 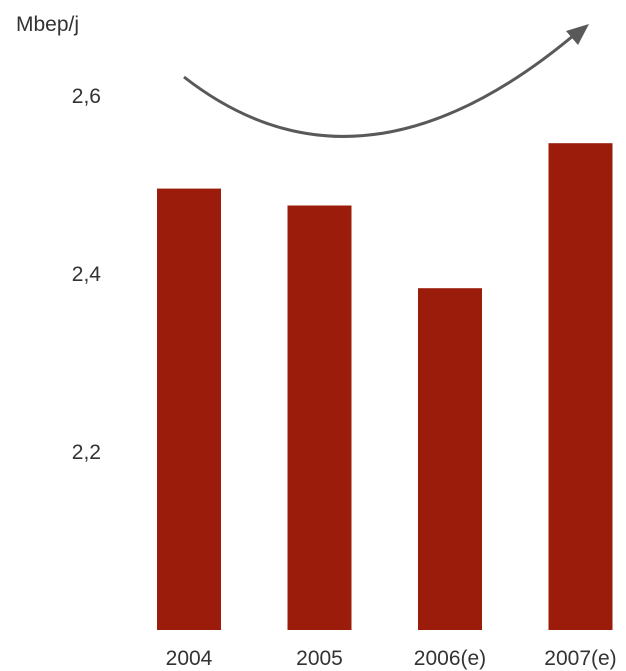 I want to click on x-axis-labels: 2004 2005 2006(e) 2007(e), so click(x=391, y=658).